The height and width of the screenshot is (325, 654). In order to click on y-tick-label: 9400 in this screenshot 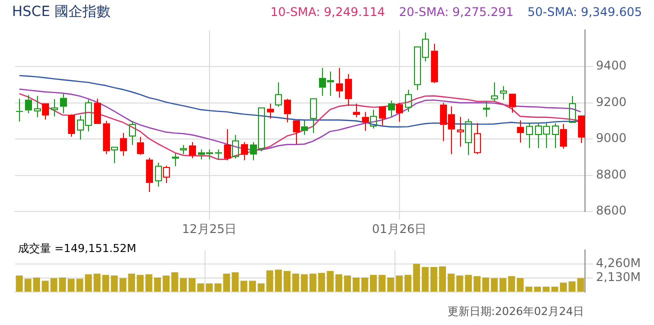, I will do `click(611, 65)`.